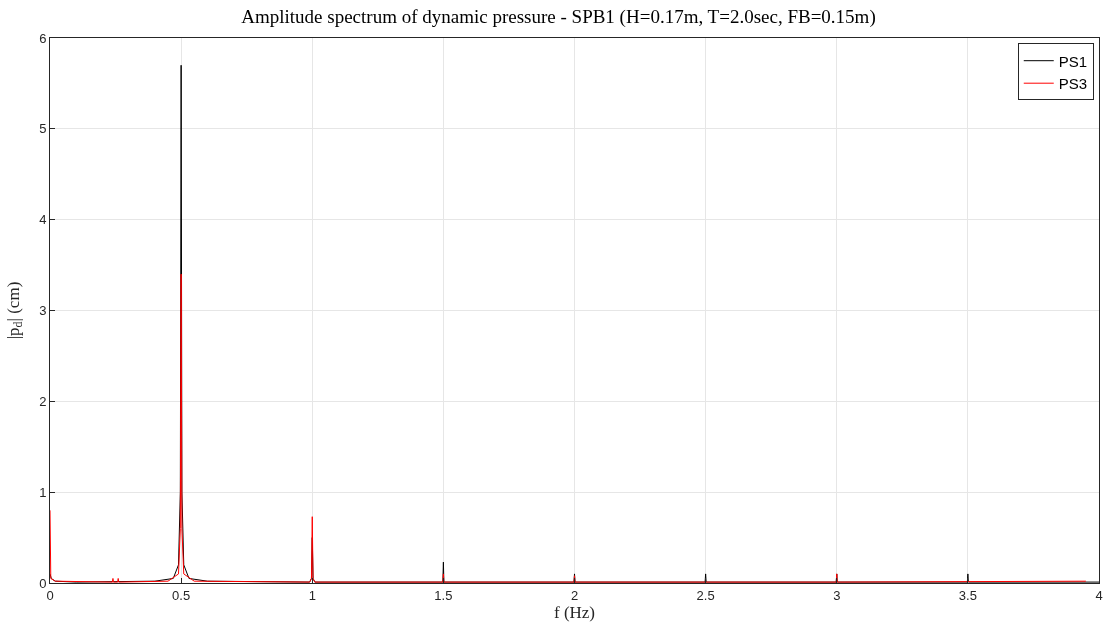  I want to click on y-tick-label: 5, so click(43, 129).